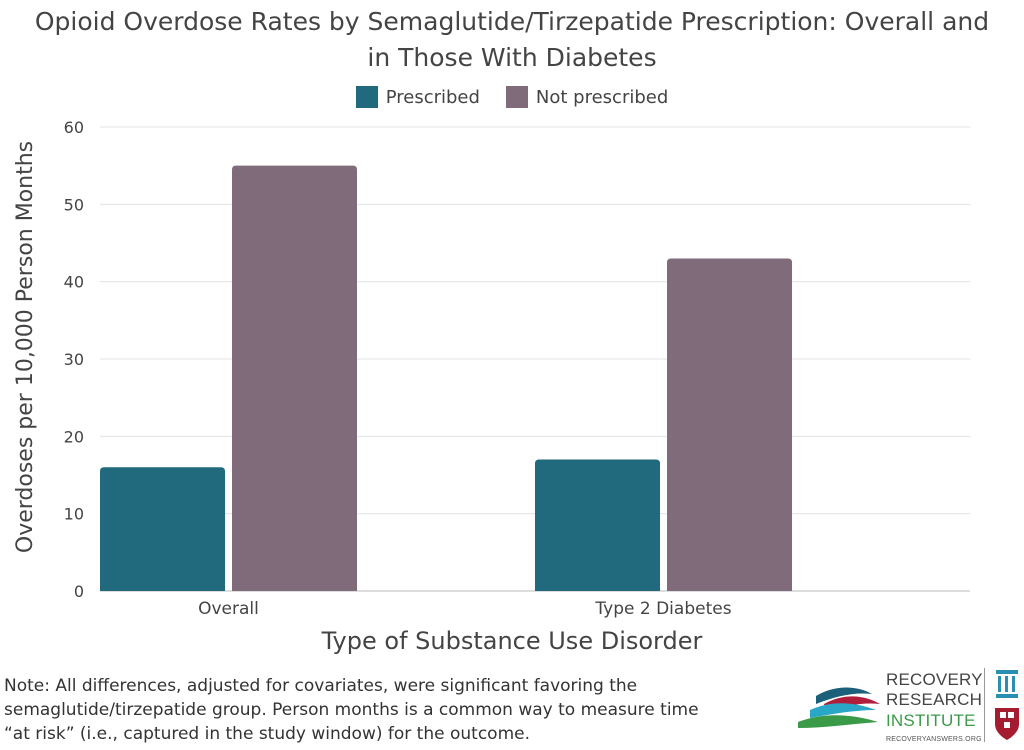 This screenshot has height=750, width=1024. Describe the element at coordinates (74, 436) in the screenshot. I see `y-tick-label: 20` at that location.